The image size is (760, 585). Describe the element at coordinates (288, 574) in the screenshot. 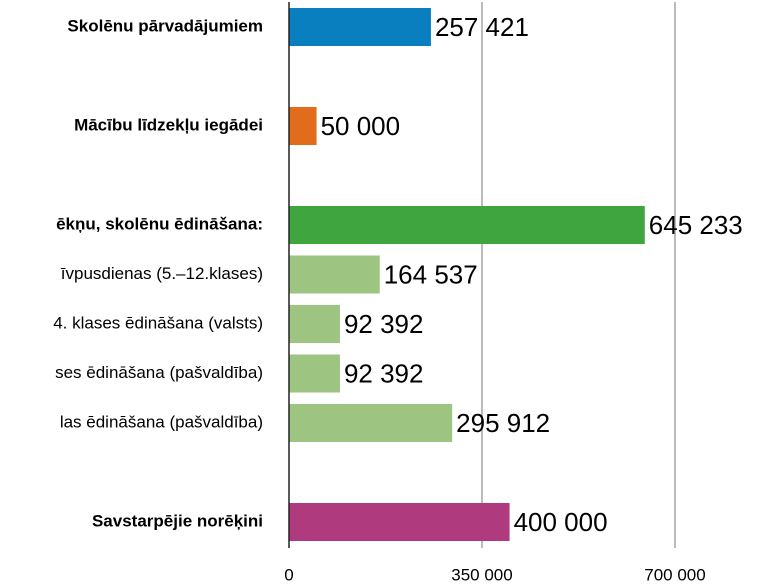

I see `x-tick-label: 0` at that location.